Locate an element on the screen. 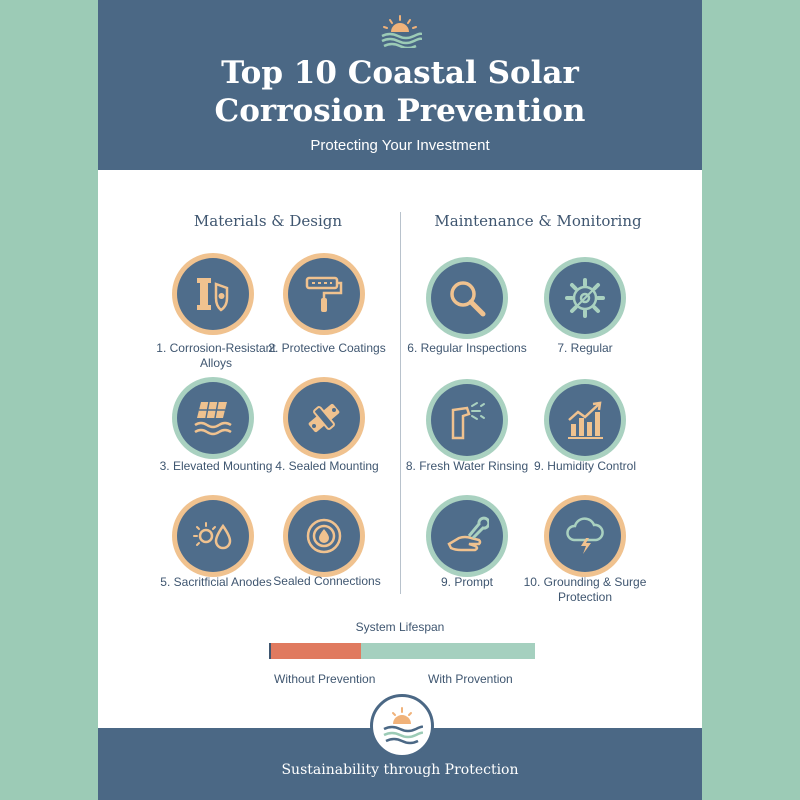 This screenshot has height=800, width=800. item-label-2: 2. Protective Coatings is located at coordinates (327, 348).